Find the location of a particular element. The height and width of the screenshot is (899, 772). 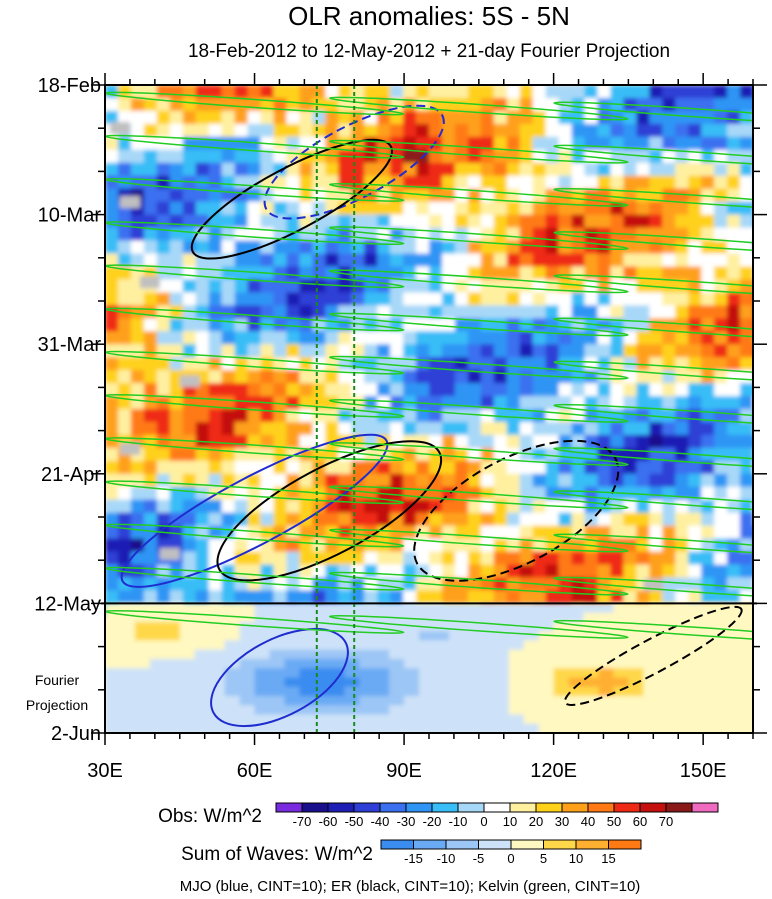

colorbar-swatch is located at coordinates (341, 807).